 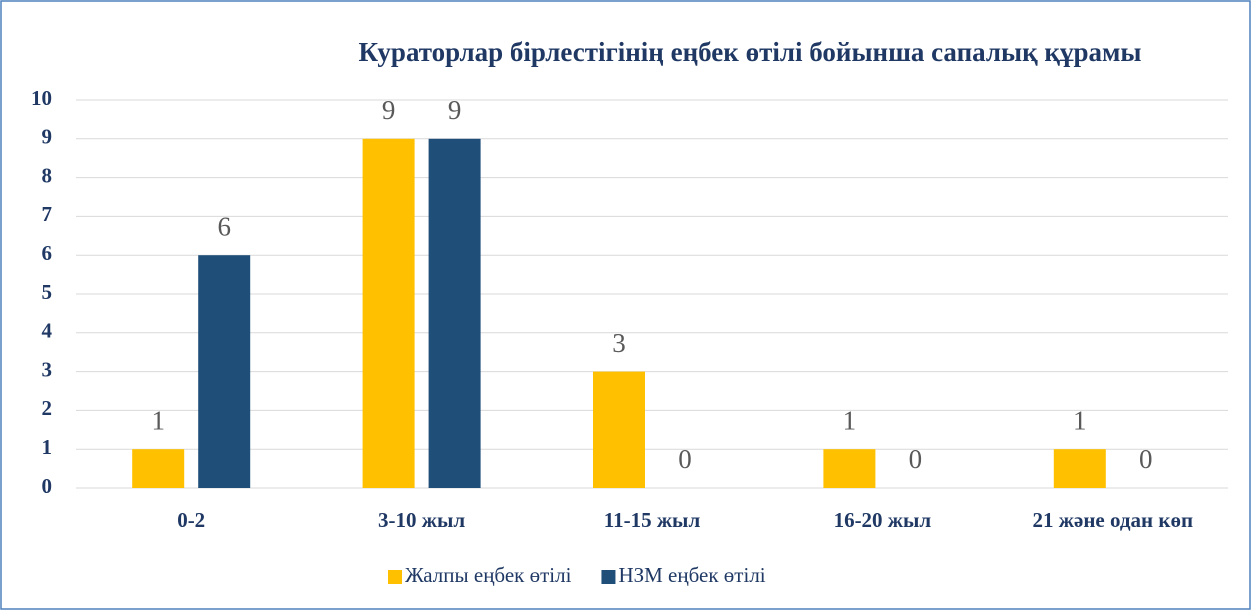 What do you see at coordinates (47, 331) in the screenshot?
I see `y-tick-label: 4` at bounding box center [47, 331].